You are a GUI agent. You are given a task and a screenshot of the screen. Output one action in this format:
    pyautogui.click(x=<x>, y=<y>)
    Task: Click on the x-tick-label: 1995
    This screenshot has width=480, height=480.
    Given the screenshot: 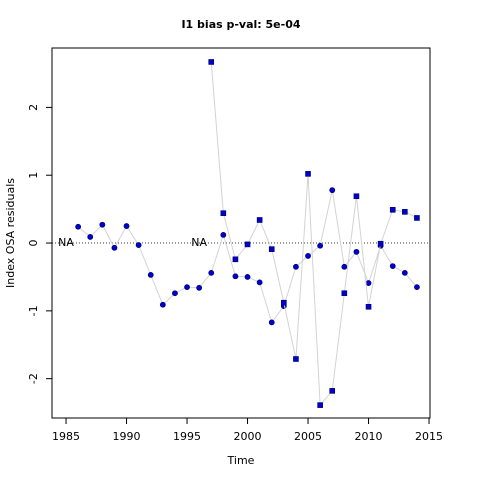 What is the action you would take?
    pyautogui.click(x=187, y=436)
    